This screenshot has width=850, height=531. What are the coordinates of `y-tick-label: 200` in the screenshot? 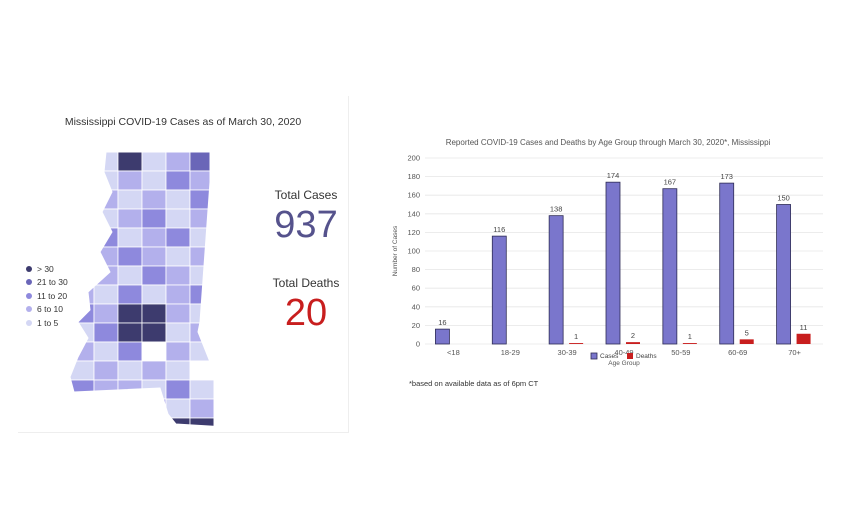 It's located at (413, 158).